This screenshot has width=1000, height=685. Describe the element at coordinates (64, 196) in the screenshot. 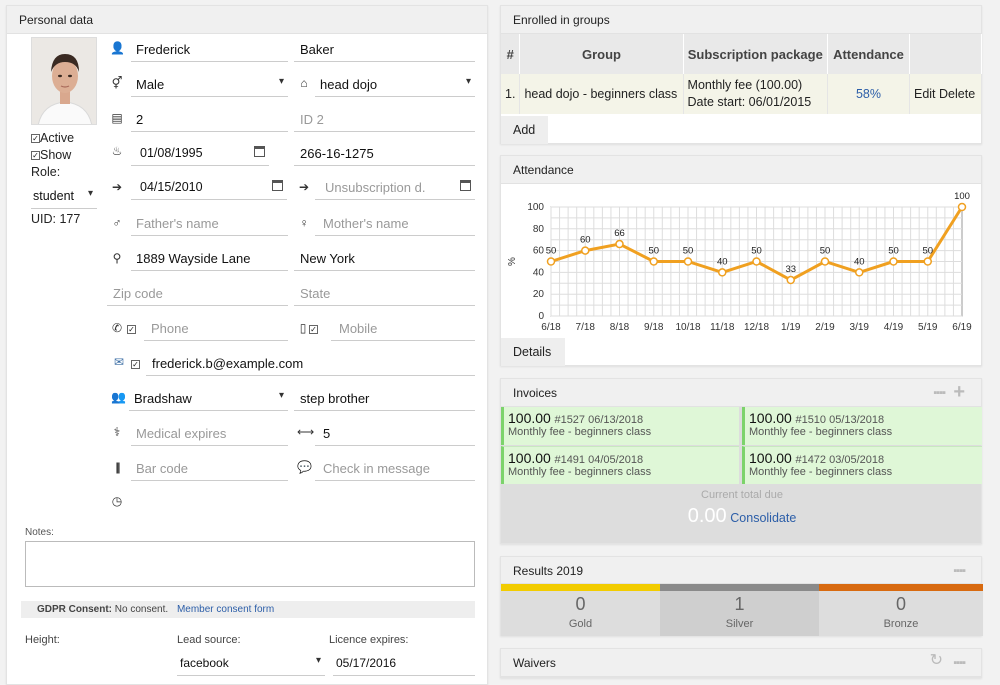

I see `role-select: student` at that location.